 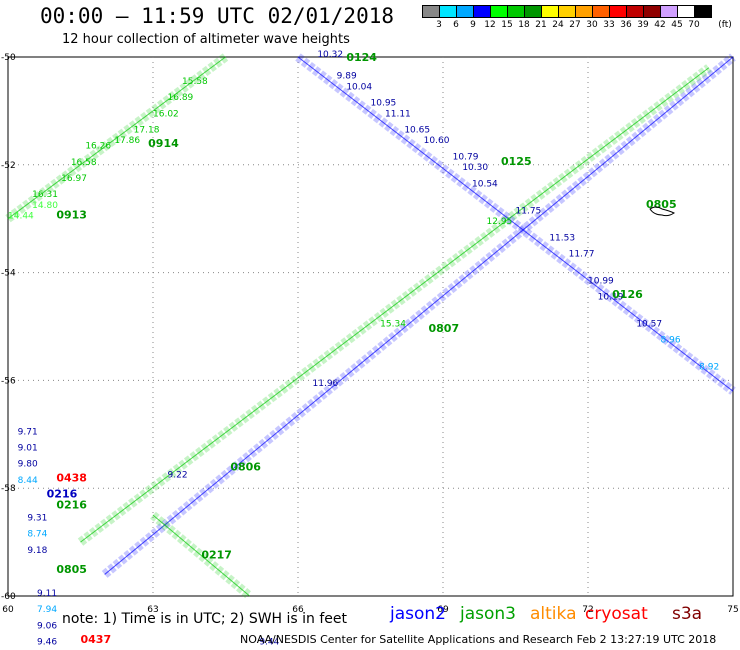 I want to click on legend-label: 6, so click(x=456, y=25).